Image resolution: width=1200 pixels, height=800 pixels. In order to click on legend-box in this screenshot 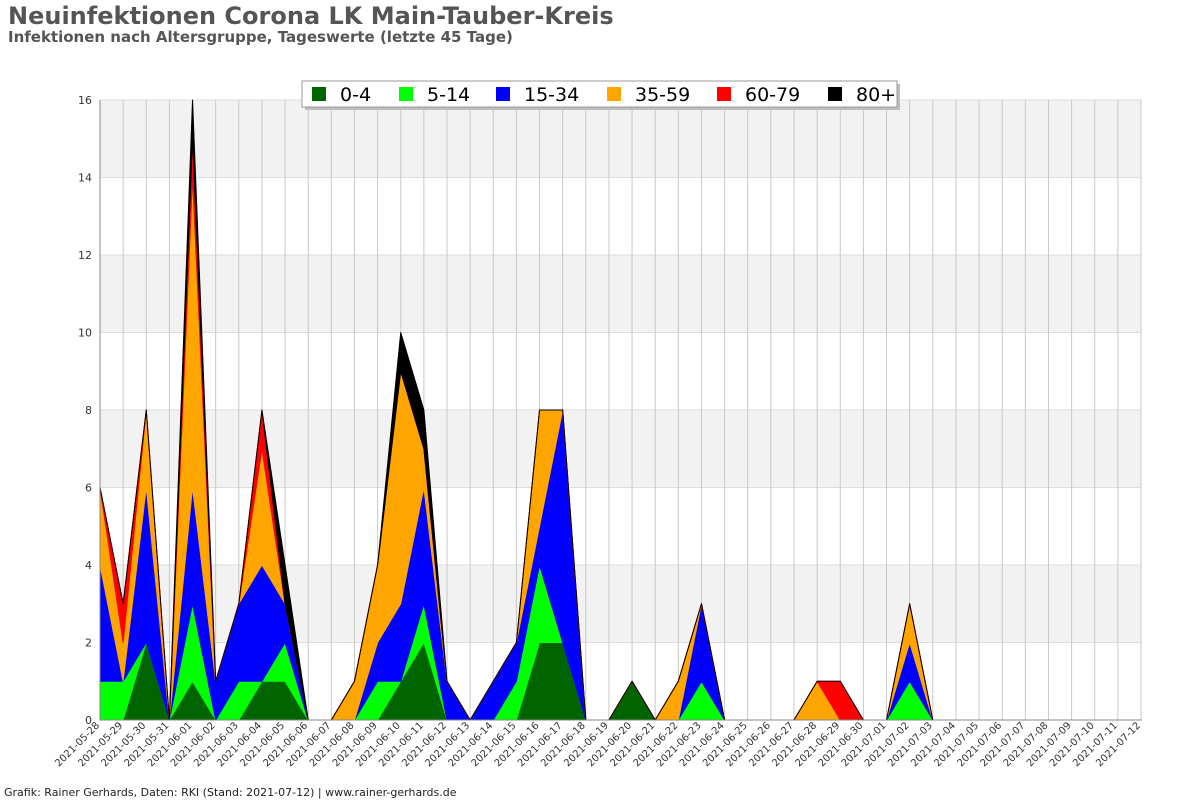, I will do `click(599, 94)`.